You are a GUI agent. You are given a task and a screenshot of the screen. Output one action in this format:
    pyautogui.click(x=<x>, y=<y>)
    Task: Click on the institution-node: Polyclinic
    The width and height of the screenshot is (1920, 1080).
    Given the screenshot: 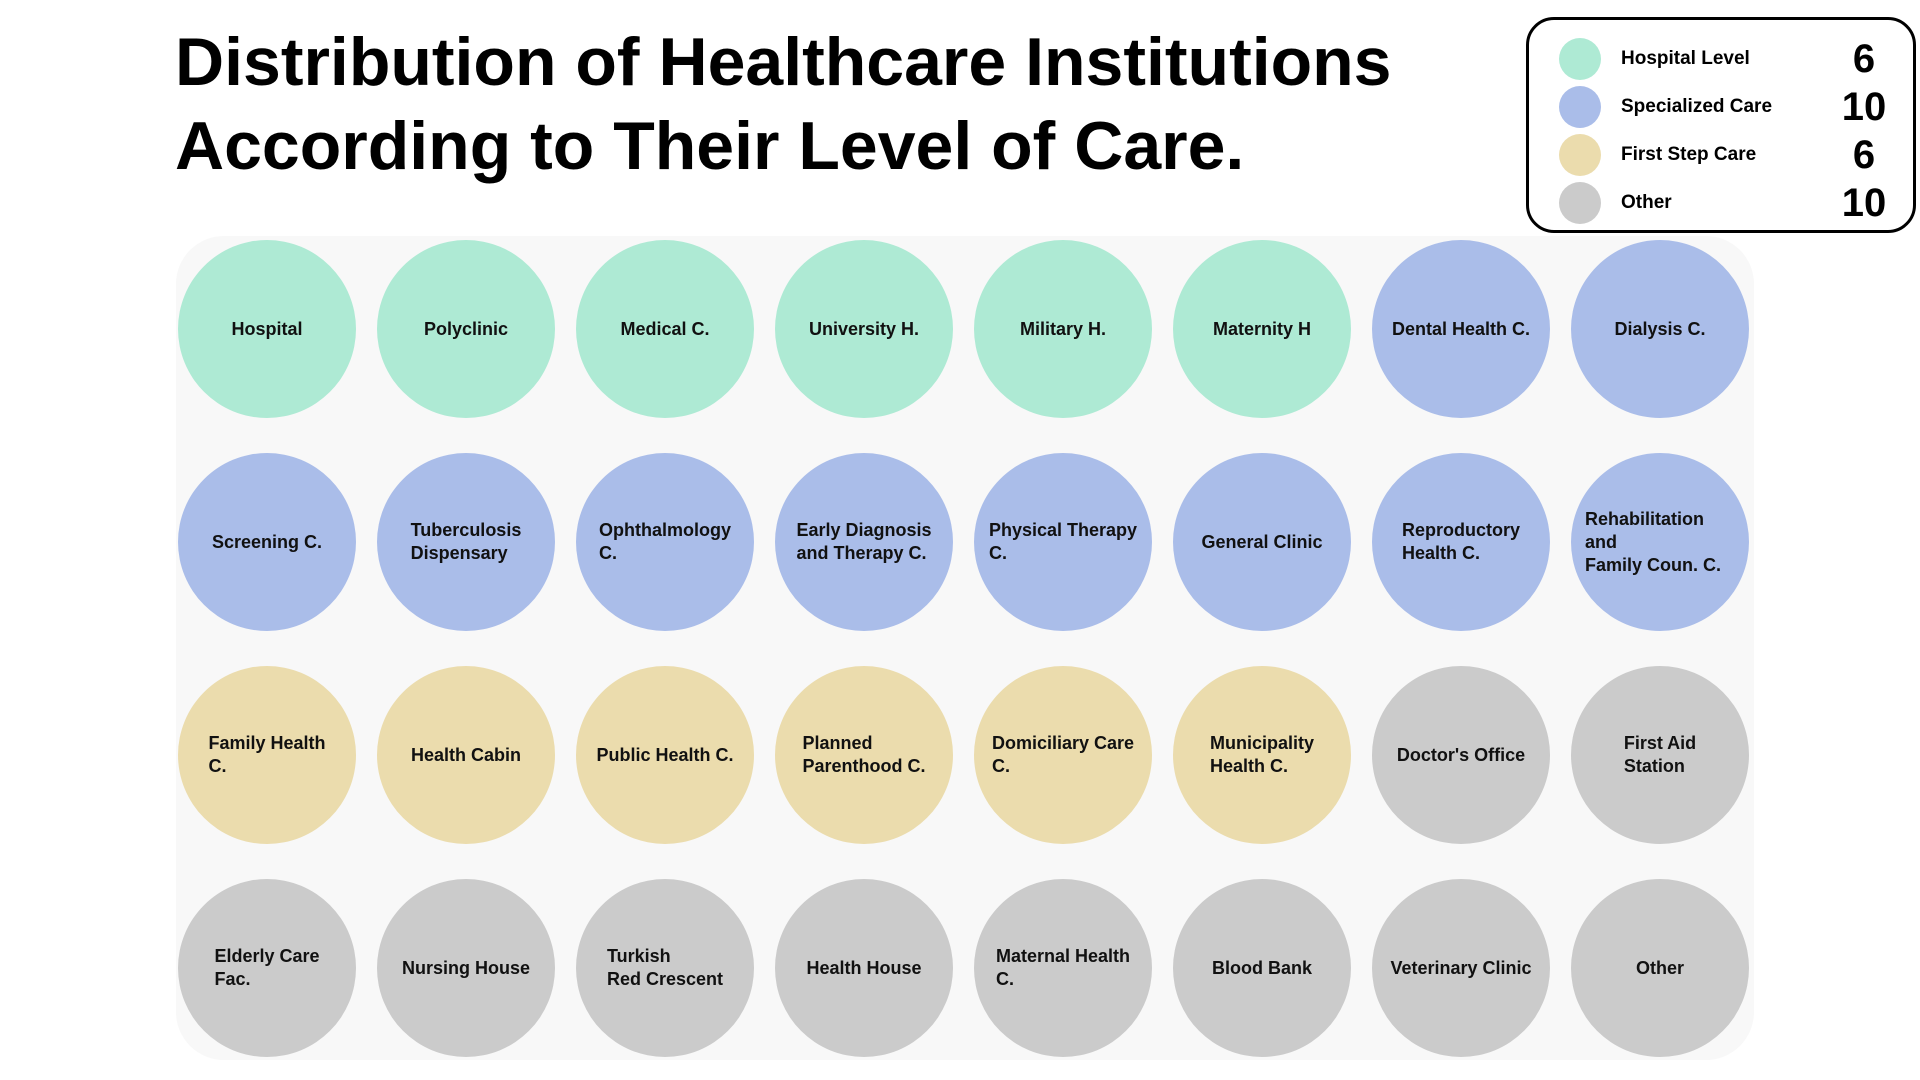 What is the action you would take?
    pyautogui.click(x=466, y=329)
    